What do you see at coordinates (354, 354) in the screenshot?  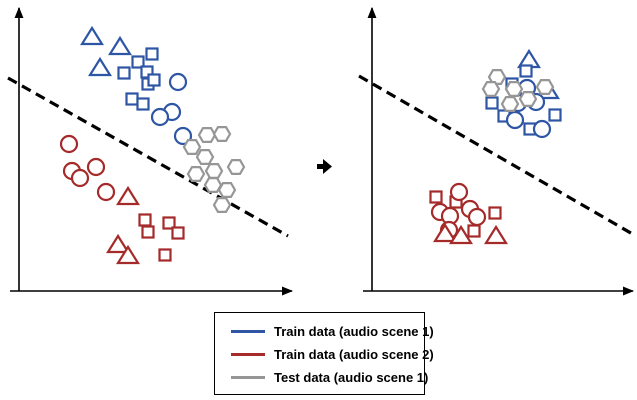 I see `legend-label: Train data (audio scene 2)` at bounding box center [354, 354].